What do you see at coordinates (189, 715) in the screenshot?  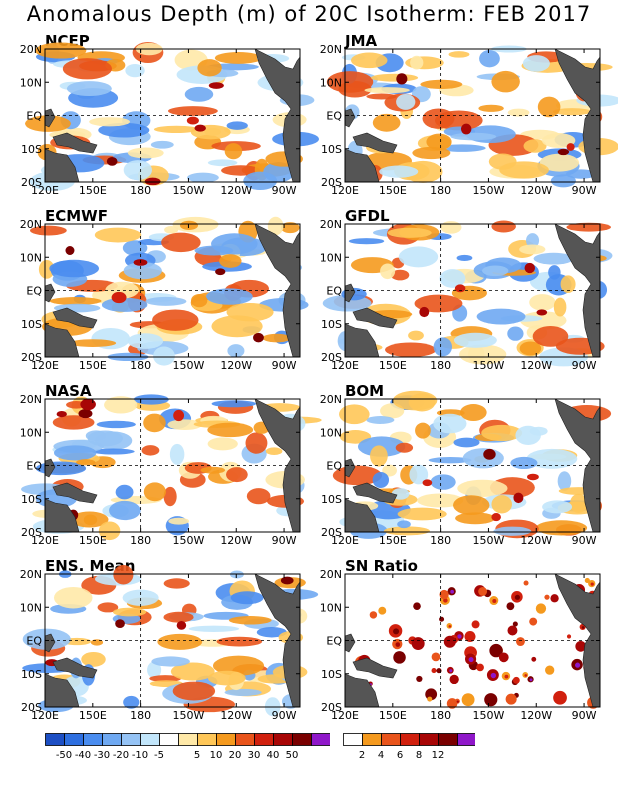 I see `x-tick-label: 150W` at bounding box center [189, 715].